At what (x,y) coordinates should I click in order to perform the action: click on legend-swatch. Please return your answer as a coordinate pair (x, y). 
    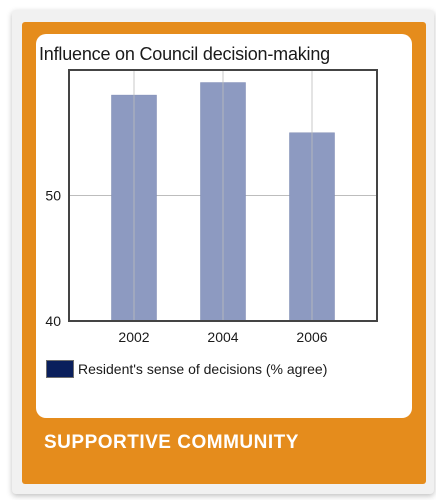
    Looking at the image, I should click on (60, 369).